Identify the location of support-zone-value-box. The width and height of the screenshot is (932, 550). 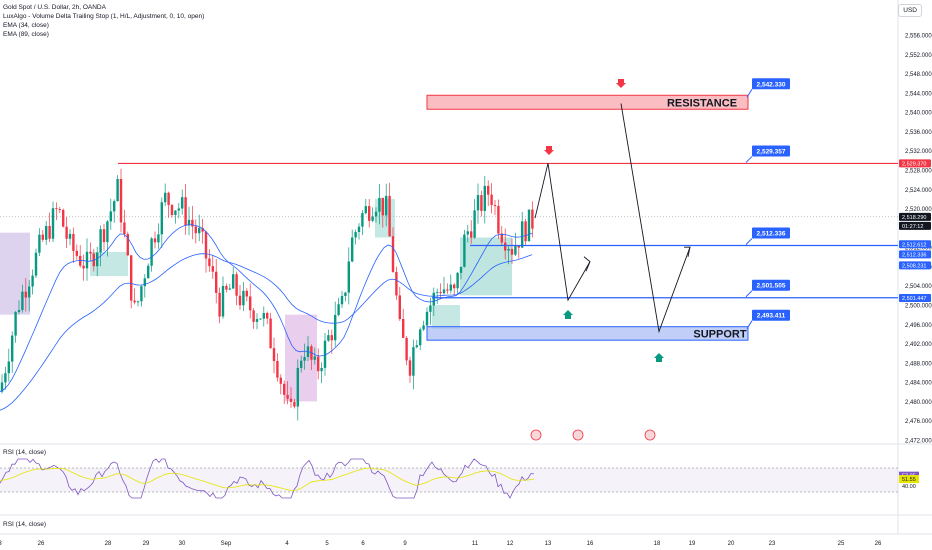
(771, 315).